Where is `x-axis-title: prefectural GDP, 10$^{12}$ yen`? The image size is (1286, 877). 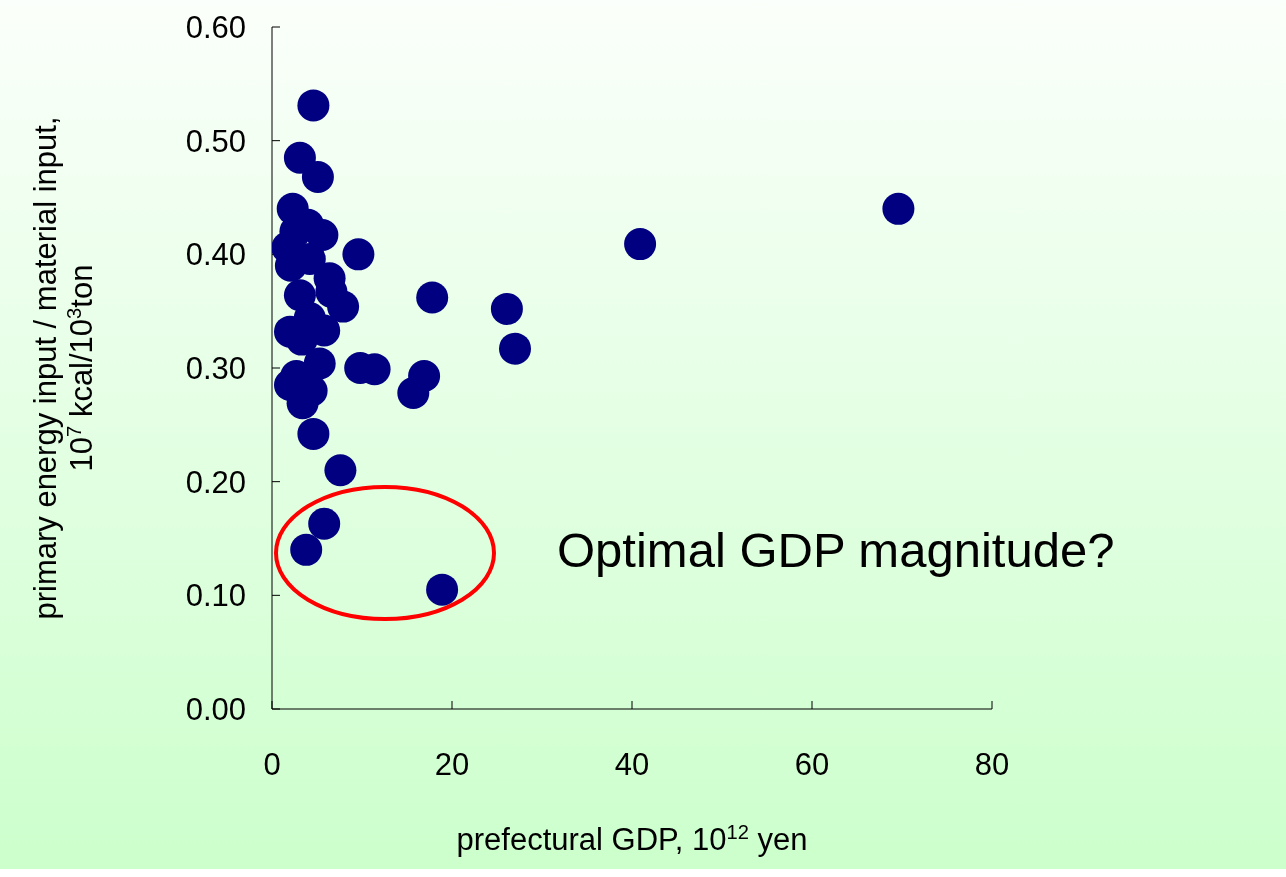 x-axis-title: prefectural GDP, 10$^{12}$ yen is located at coordinates (632, 839).